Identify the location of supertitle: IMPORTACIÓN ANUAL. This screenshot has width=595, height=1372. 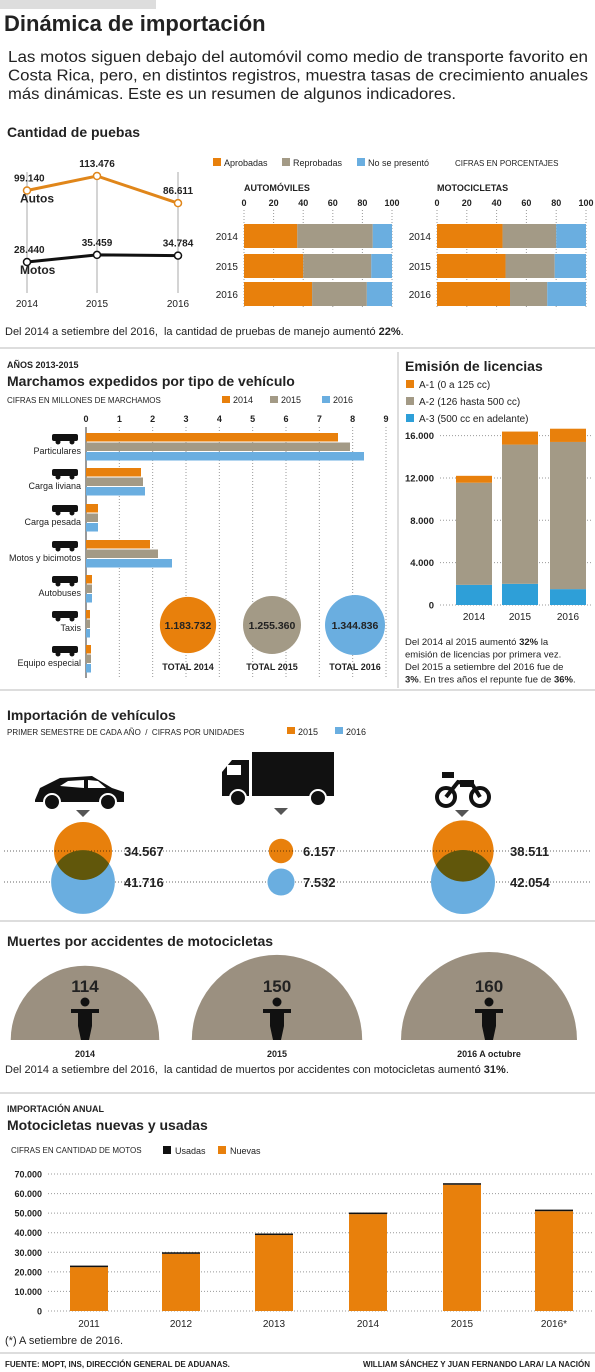
(55, 1108).